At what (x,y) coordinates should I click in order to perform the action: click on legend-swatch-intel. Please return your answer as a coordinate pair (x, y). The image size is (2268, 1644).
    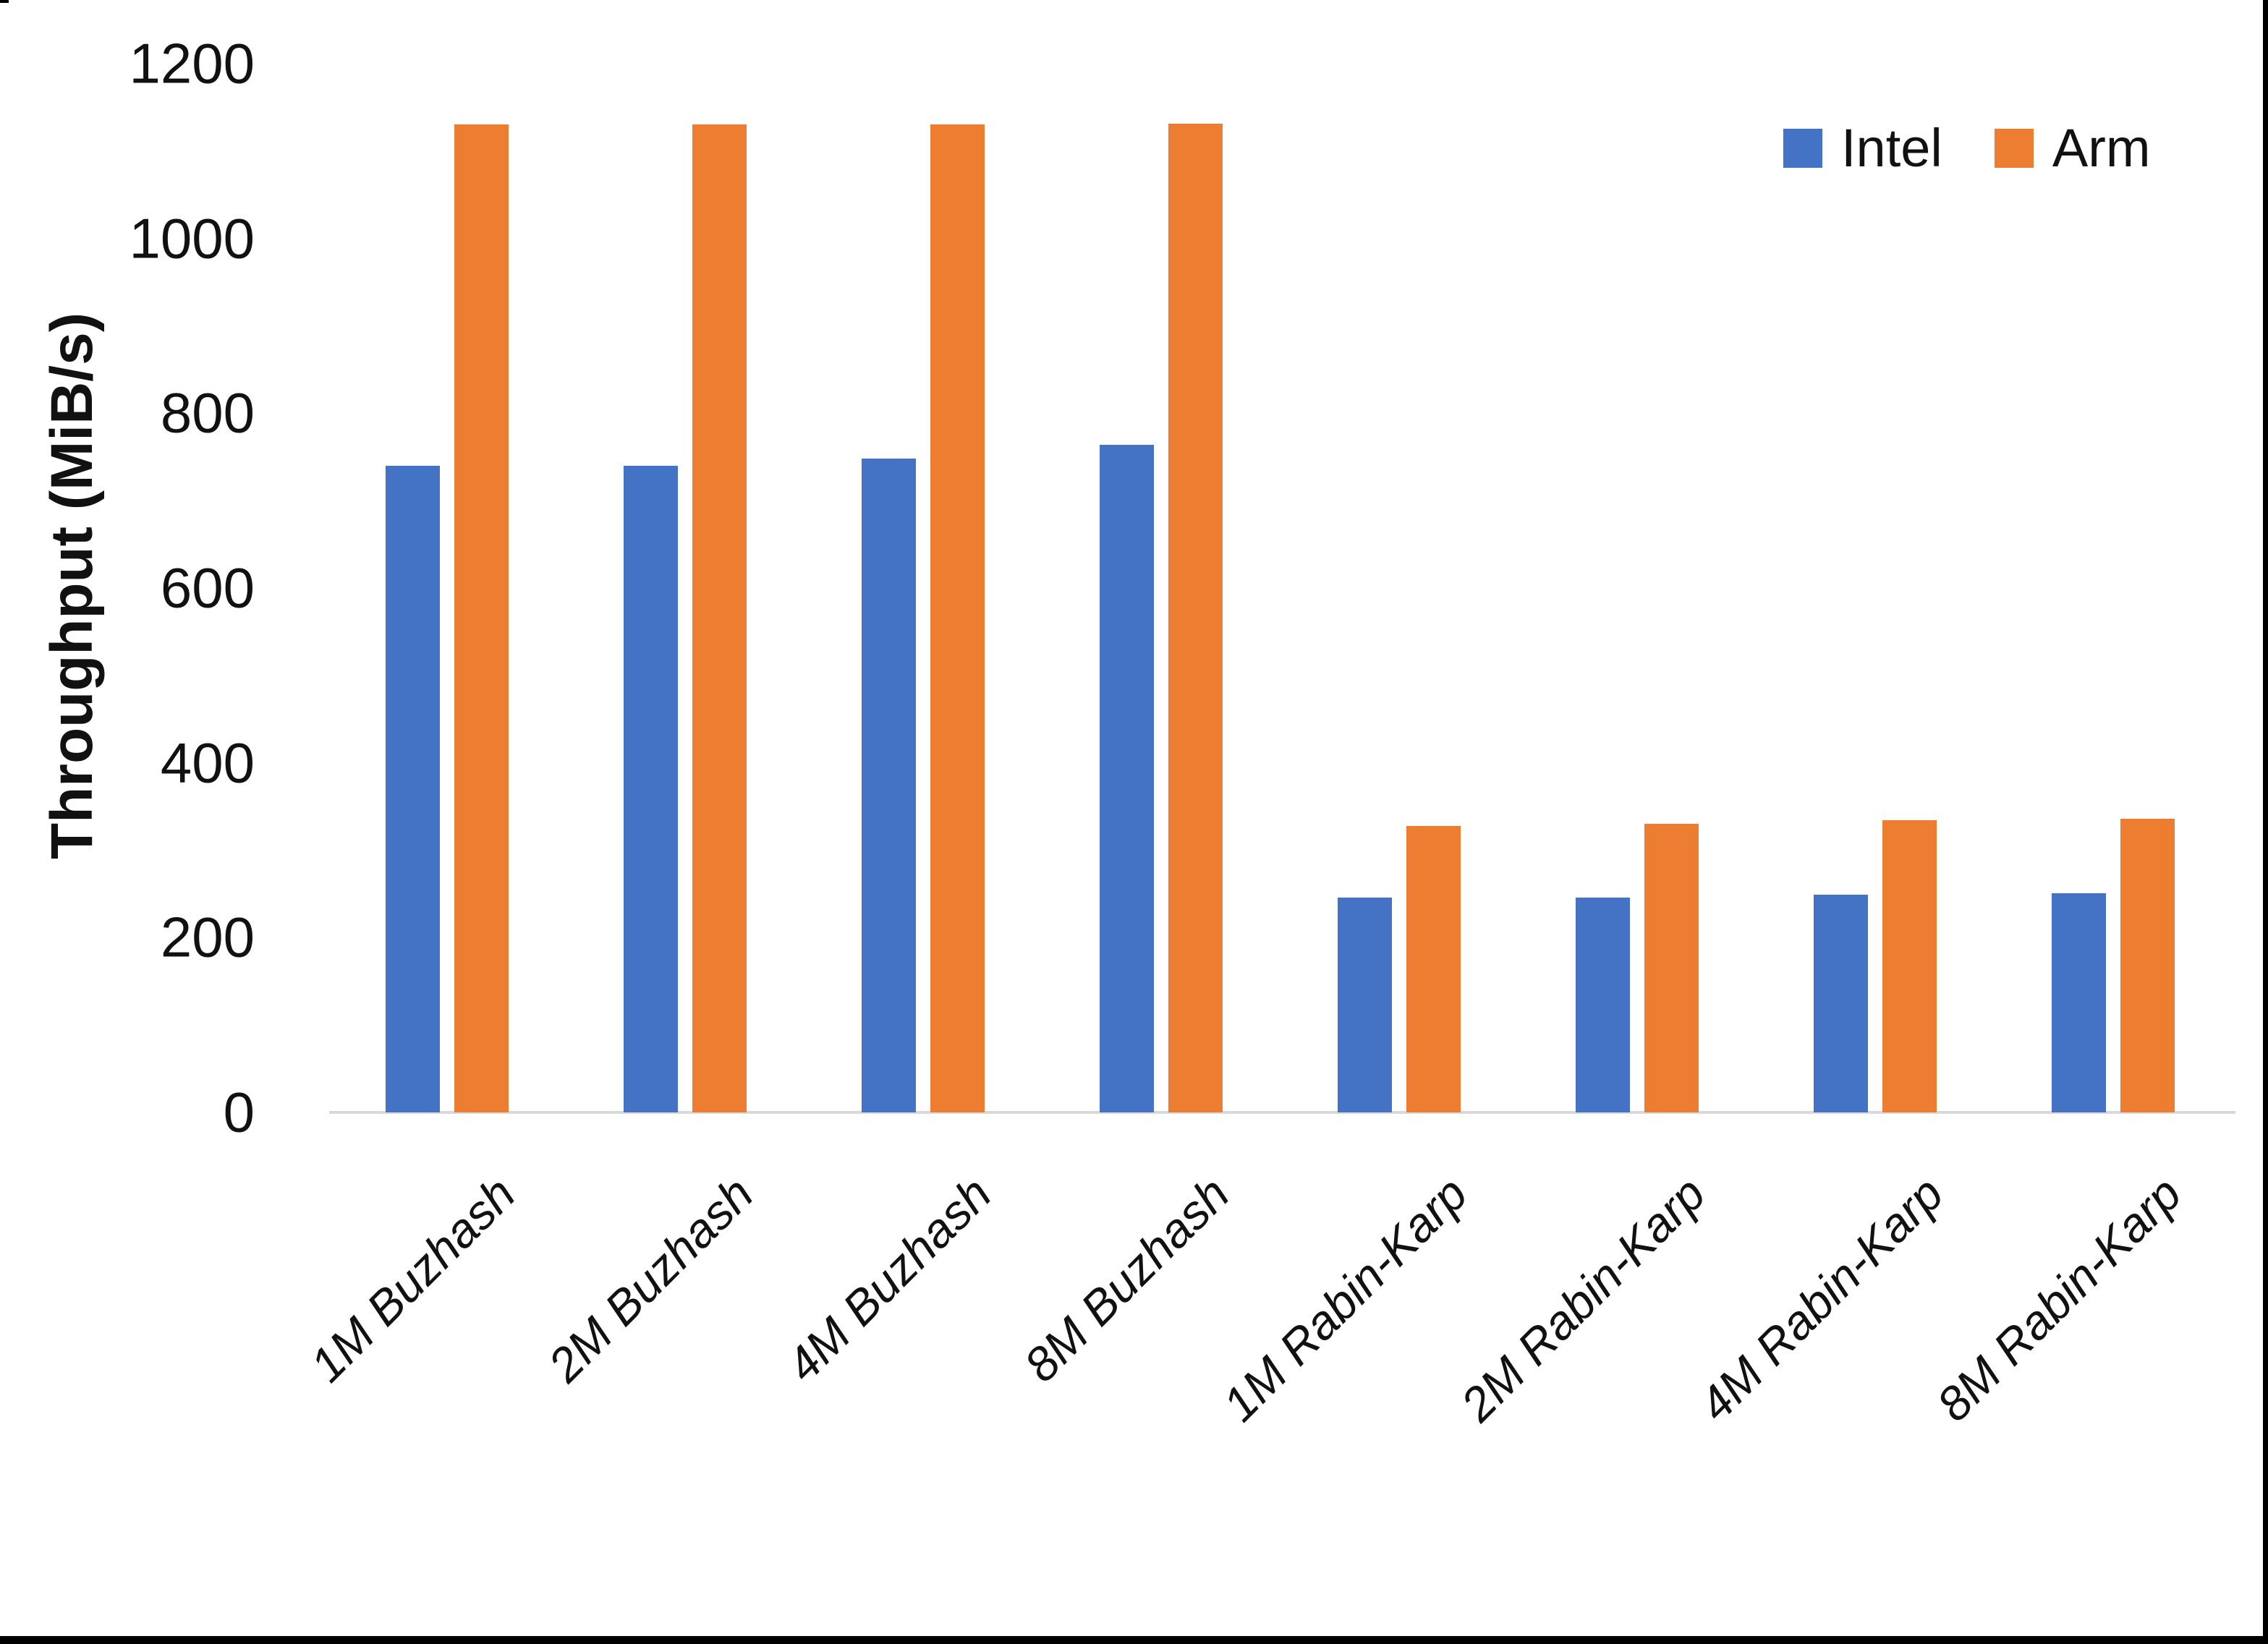
    Looking at the image, I should click on (1802, 148).